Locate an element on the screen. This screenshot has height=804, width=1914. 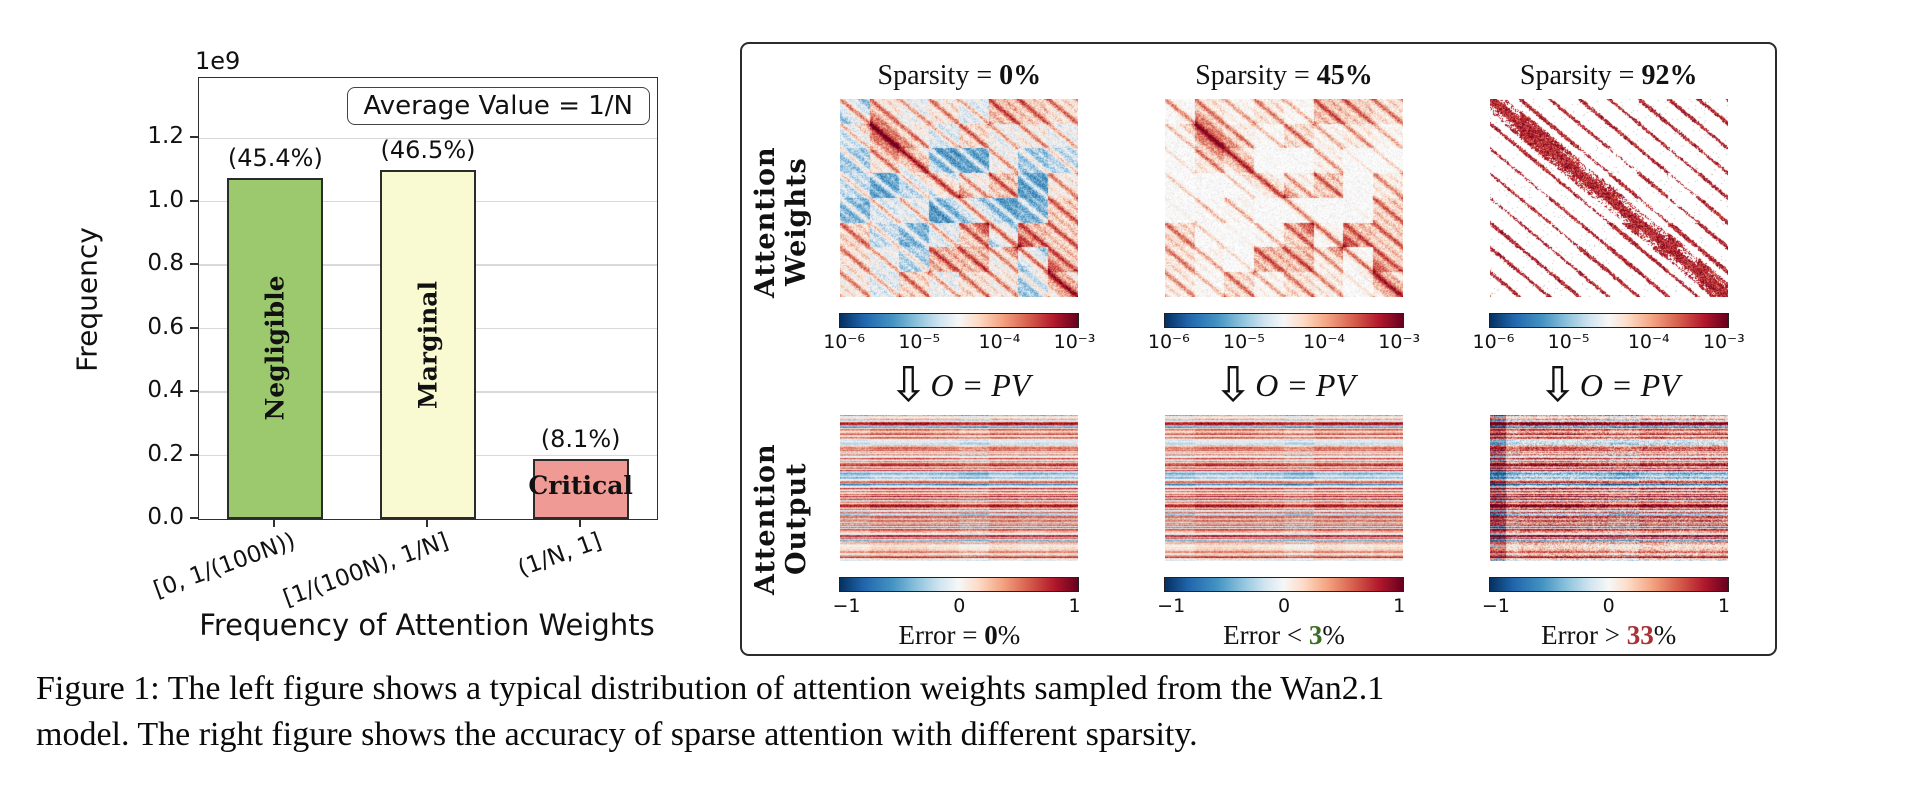
colorbar-tick: 10⁻³ is located at coordinates (1399, 342).